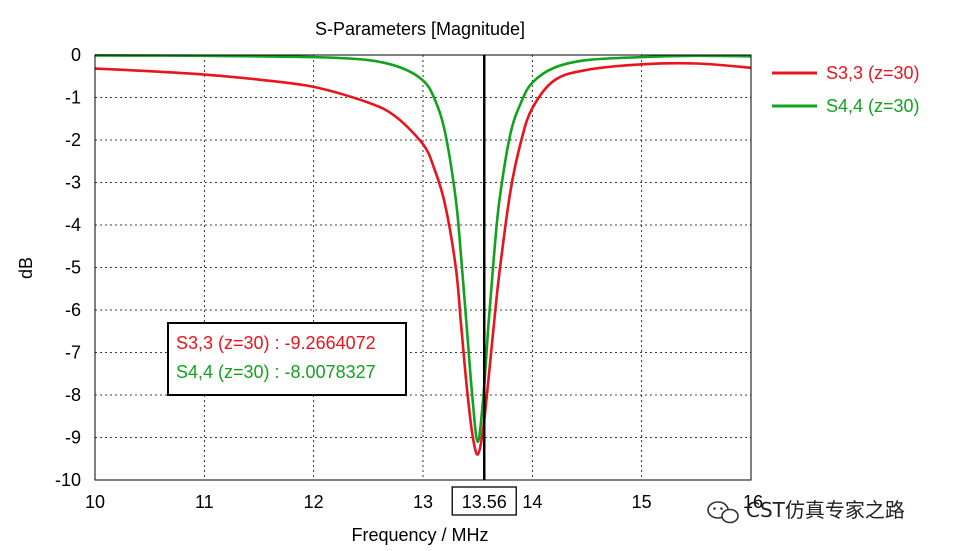  I want to click on y-tick-label: -3, so click(73, 183).